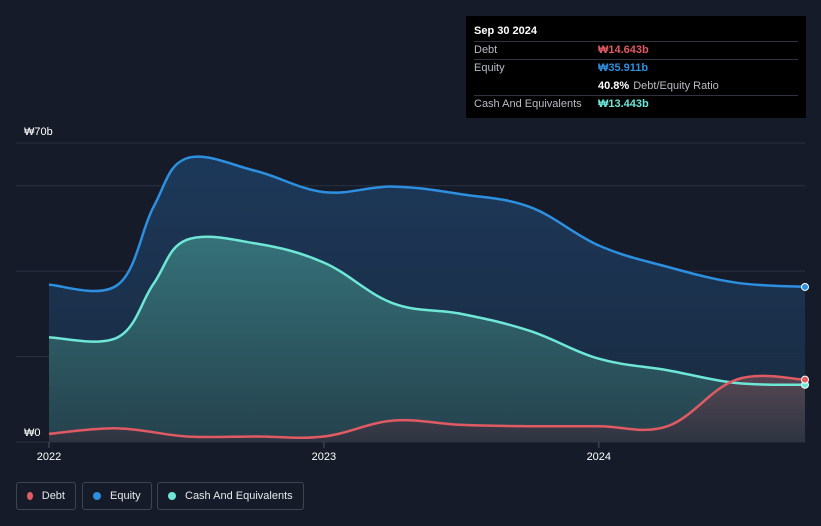  I want to click on x-tick-label: 2023, so click(324, 457).